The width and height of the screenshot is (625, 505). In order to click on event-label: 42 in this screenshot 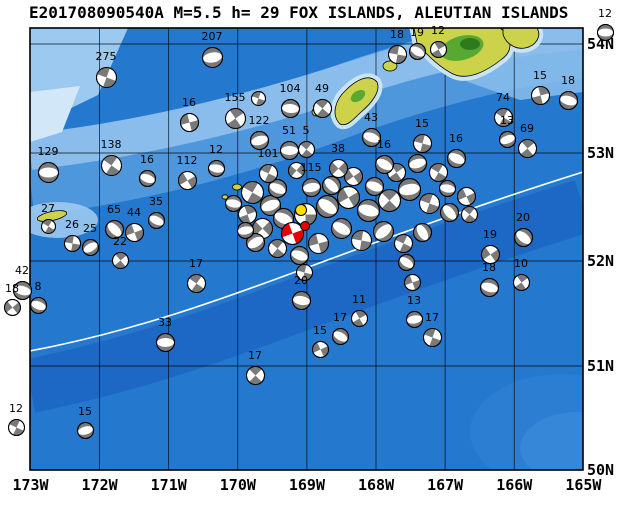, I will do `click(22, 270)`.